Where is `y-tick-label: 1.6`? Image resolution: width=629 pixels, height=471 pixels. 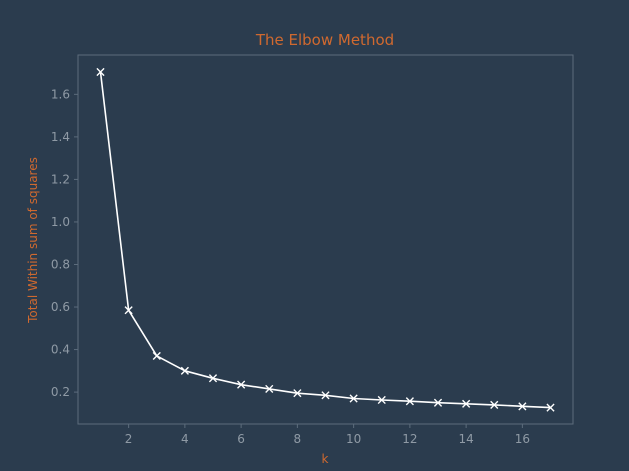 y-tick-label: 1.6 is located at coordinates (60, 94).